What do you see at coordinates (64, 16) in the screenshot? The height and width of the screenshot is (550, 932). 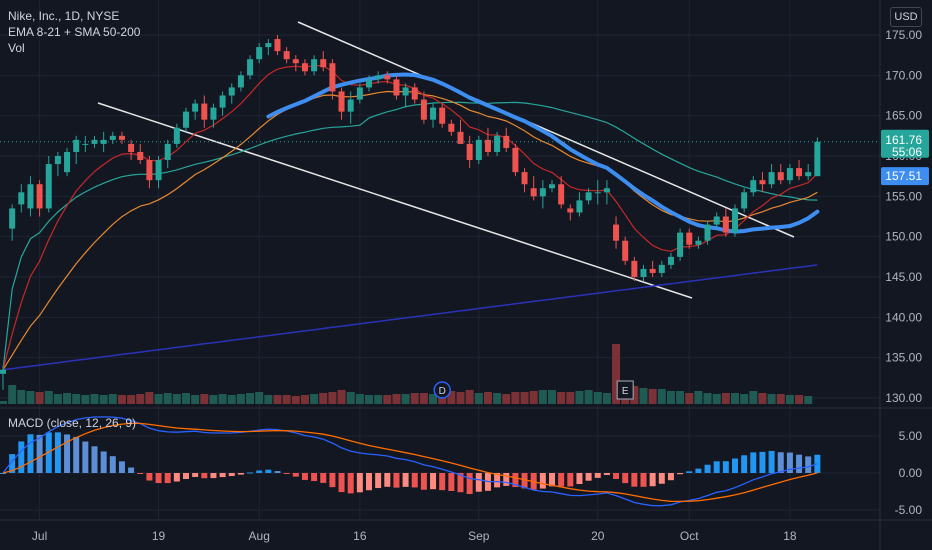 I see `symbol-title: Nike, Inc., 1D, NYSE` at bounding box center [64, 16].